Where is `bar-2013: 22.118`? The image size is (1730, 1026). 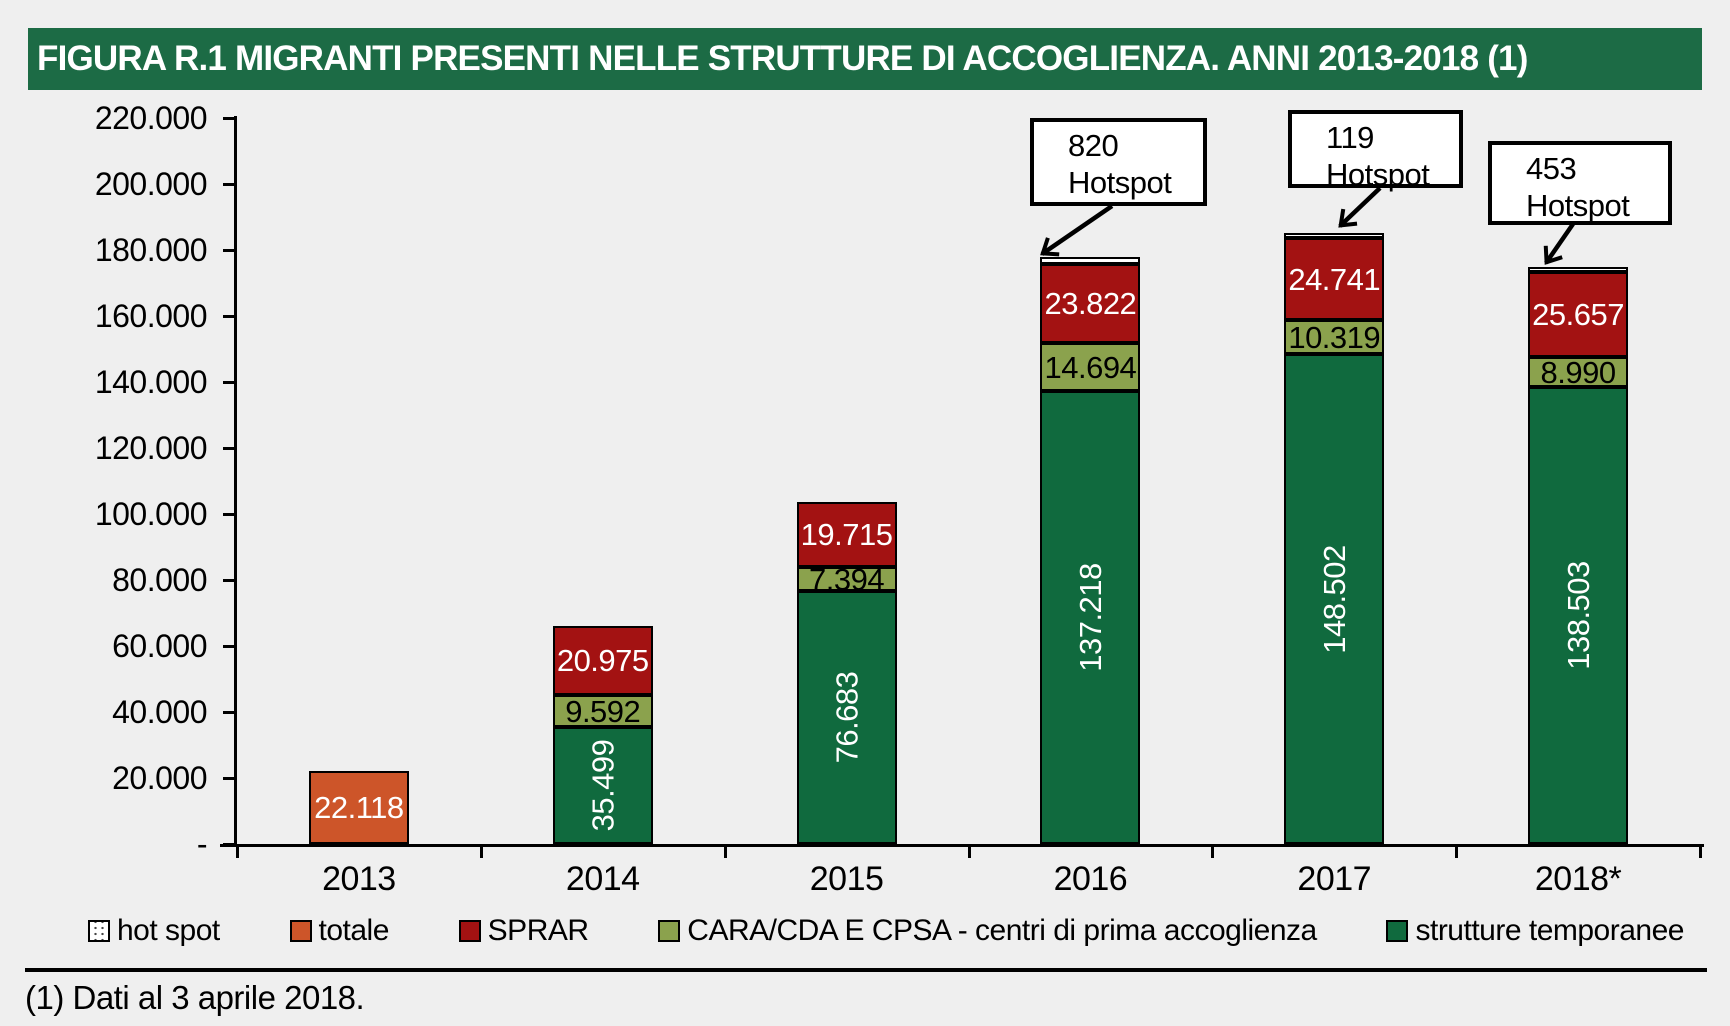 bar-2013: 22.118 is located at coordinates (358, 807).